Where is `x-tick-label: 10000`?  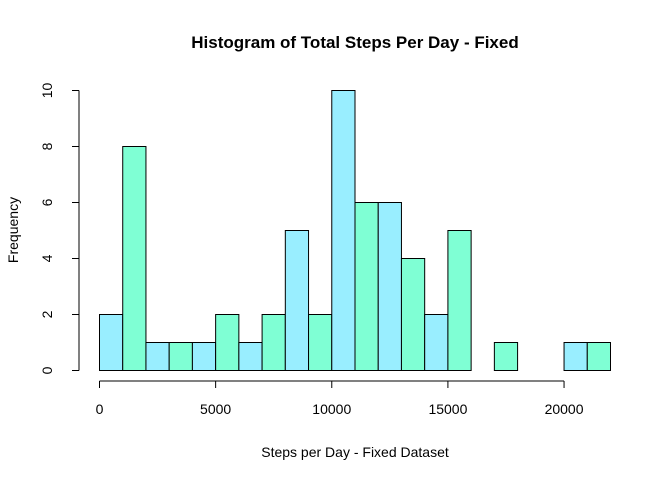 x-tick-label: 10000 is located at coordinates (331, 409).